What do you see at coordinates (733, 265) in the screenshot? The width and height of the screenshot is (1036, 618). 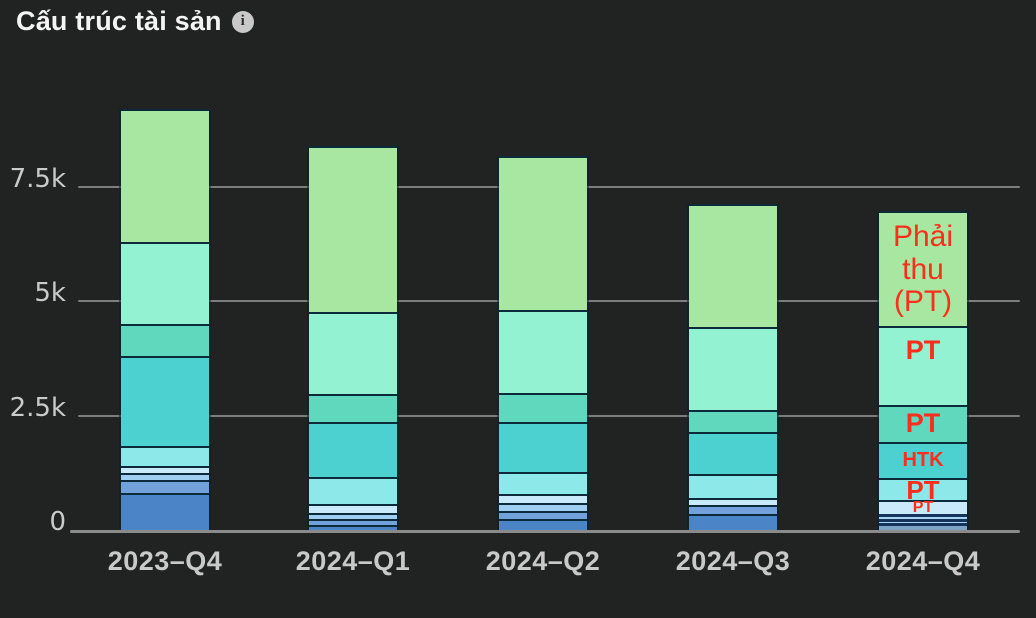 I see `bar-2024–Q3-segment-green` at bounding box center [733, 265].